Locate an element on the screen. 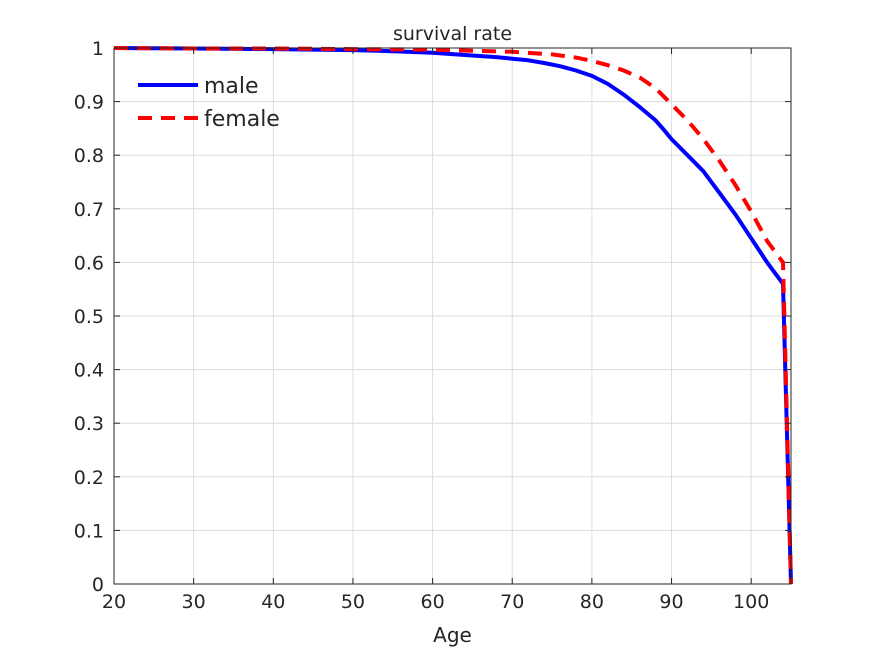 This screenshot has width=875, height=660. y-tick-label: 0.3 is located at coordinates (89, 424).